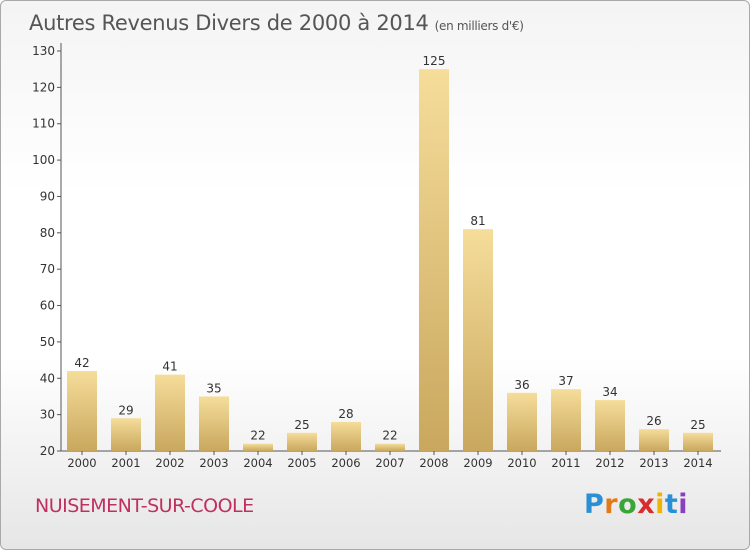 Image resolution: width=750 pixels, height=550 pixels. I want to click on y-tick-label: 60, so click(47, 306).